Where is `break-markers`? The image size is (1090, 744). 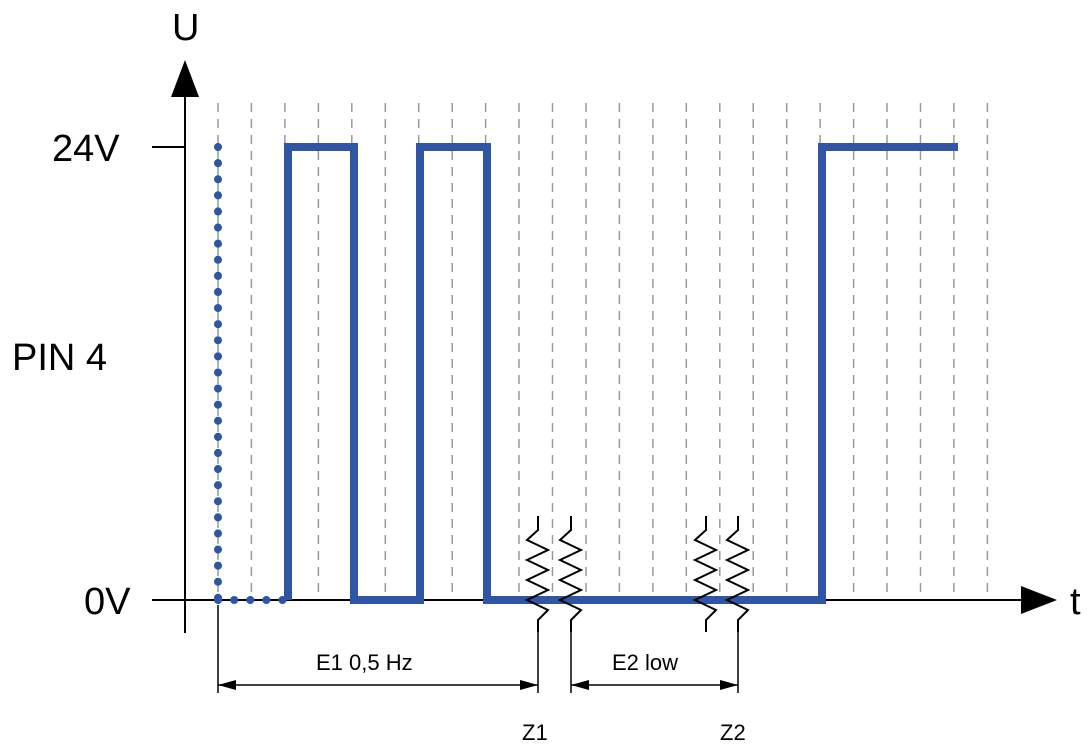
break-markers is located at coordinates (637, 574).